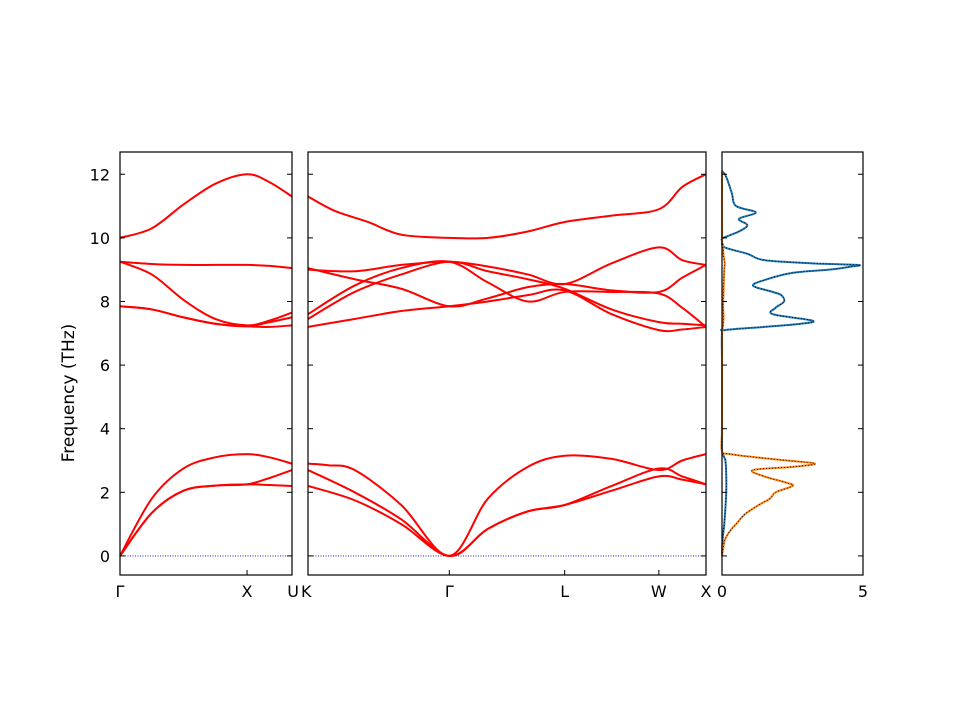 This screenshot has height=720, width=960. I want to click on dos-x-tick-label-5: 5, so click(863, 591).